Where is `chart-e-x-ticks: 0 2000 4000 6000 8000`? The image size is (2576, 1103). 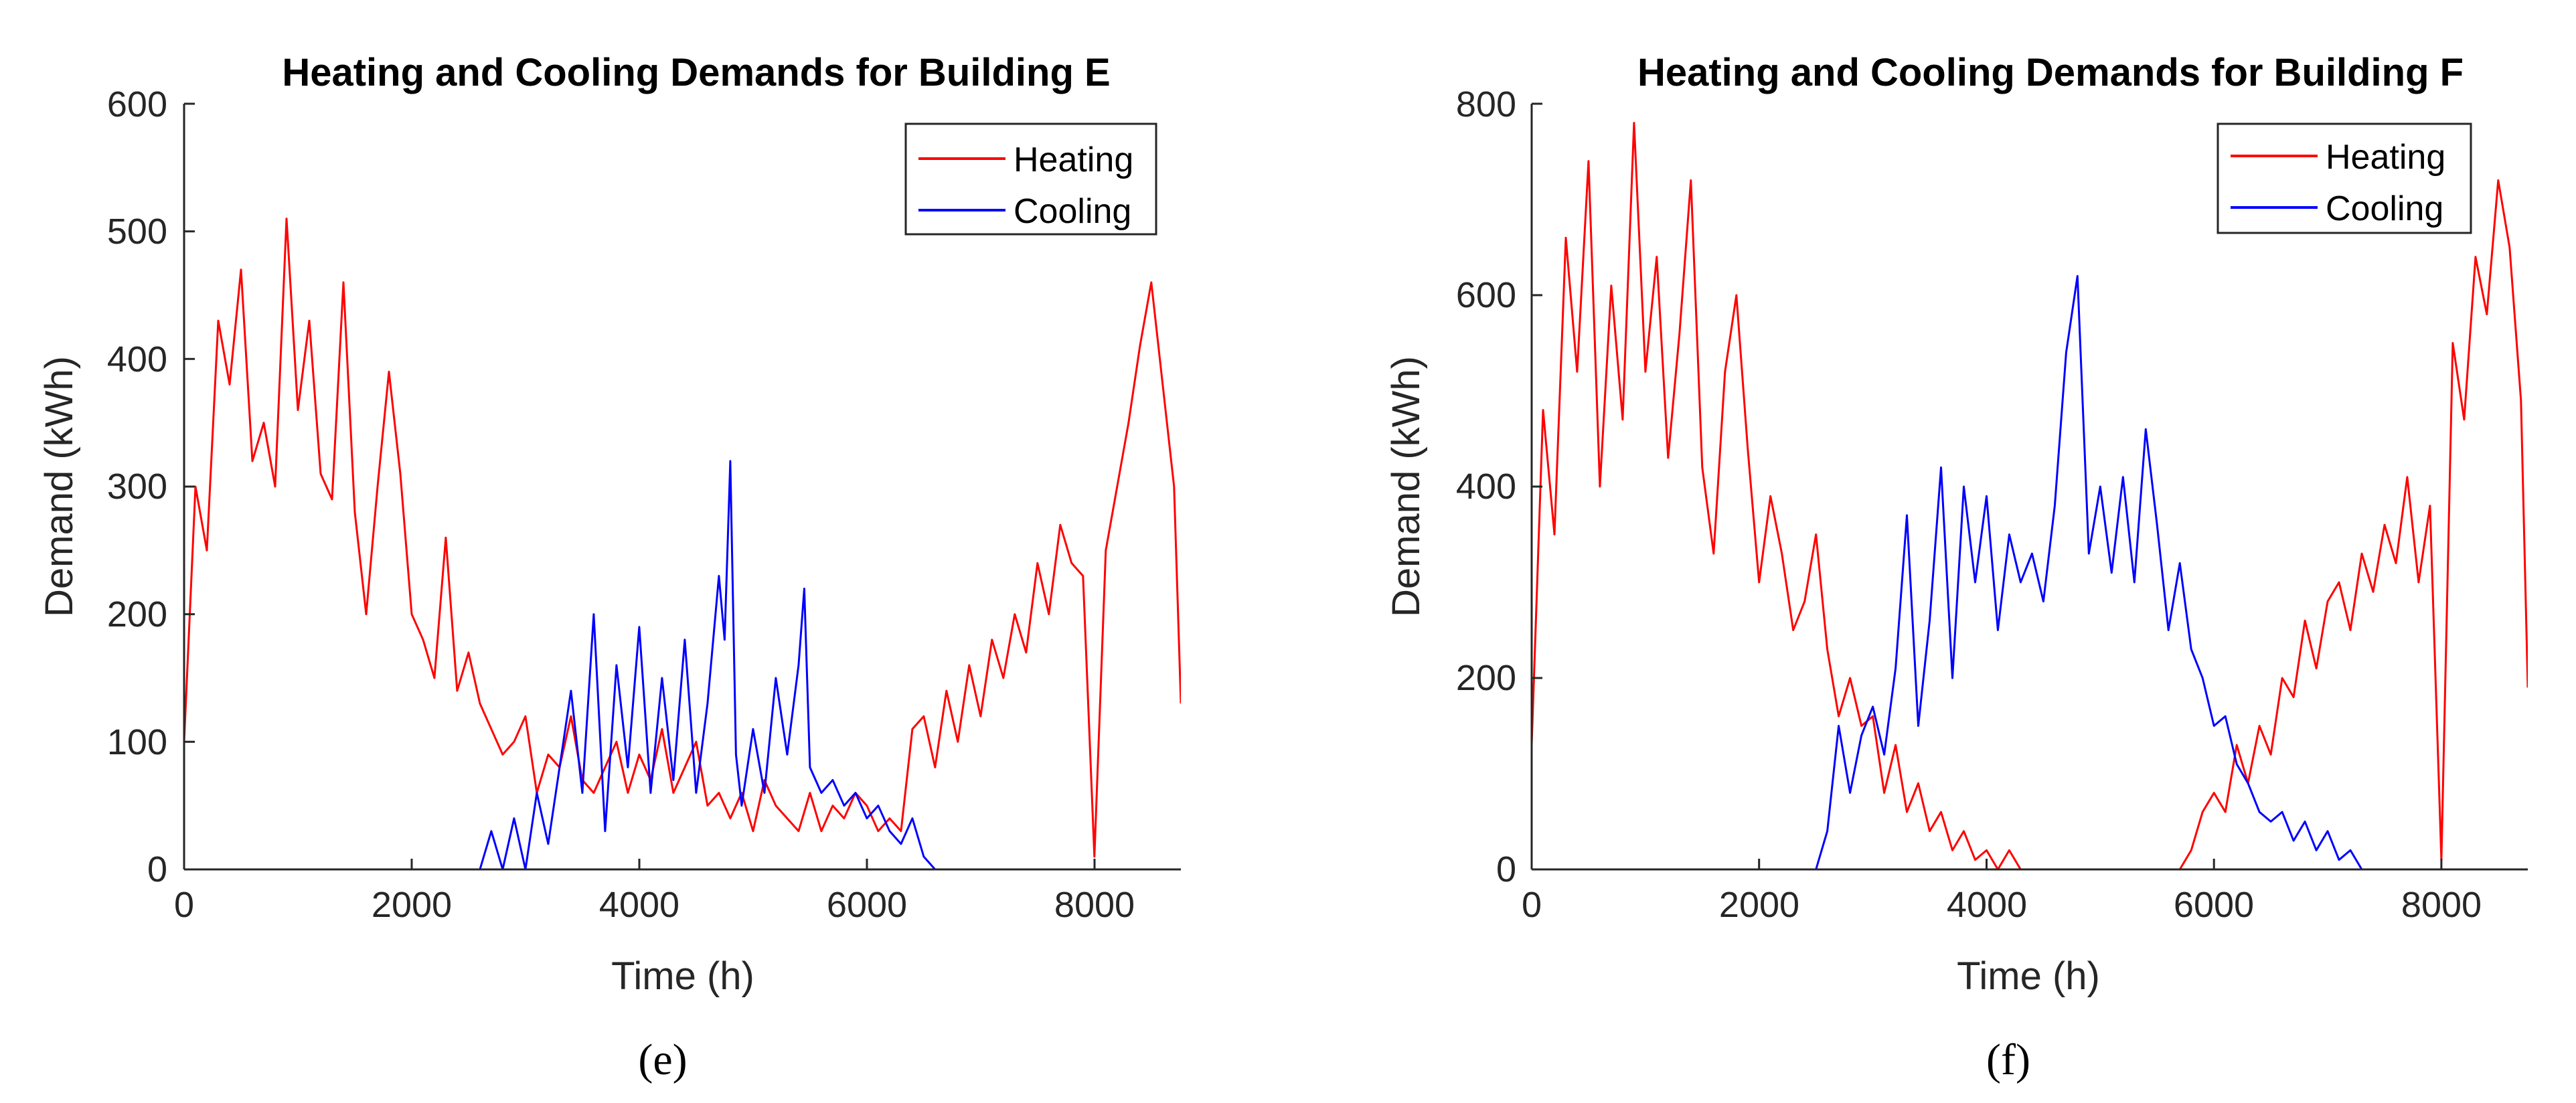
chart-e-x-ticks: 0 2000 4000 6000 8000 is located at coordinates (655, 892).